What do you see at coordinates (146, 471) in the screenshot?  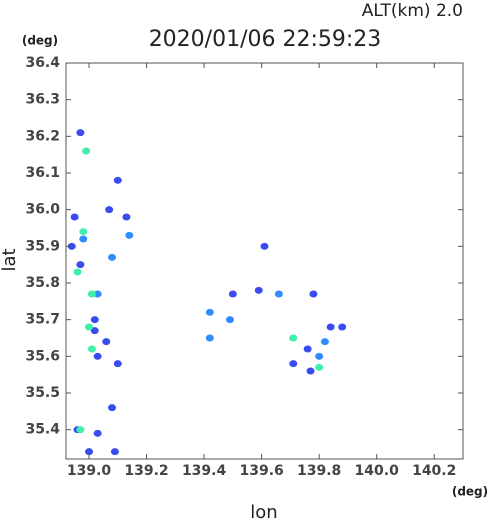 I see `x-tick-label: 139.2` at bounding box center [146, 471].